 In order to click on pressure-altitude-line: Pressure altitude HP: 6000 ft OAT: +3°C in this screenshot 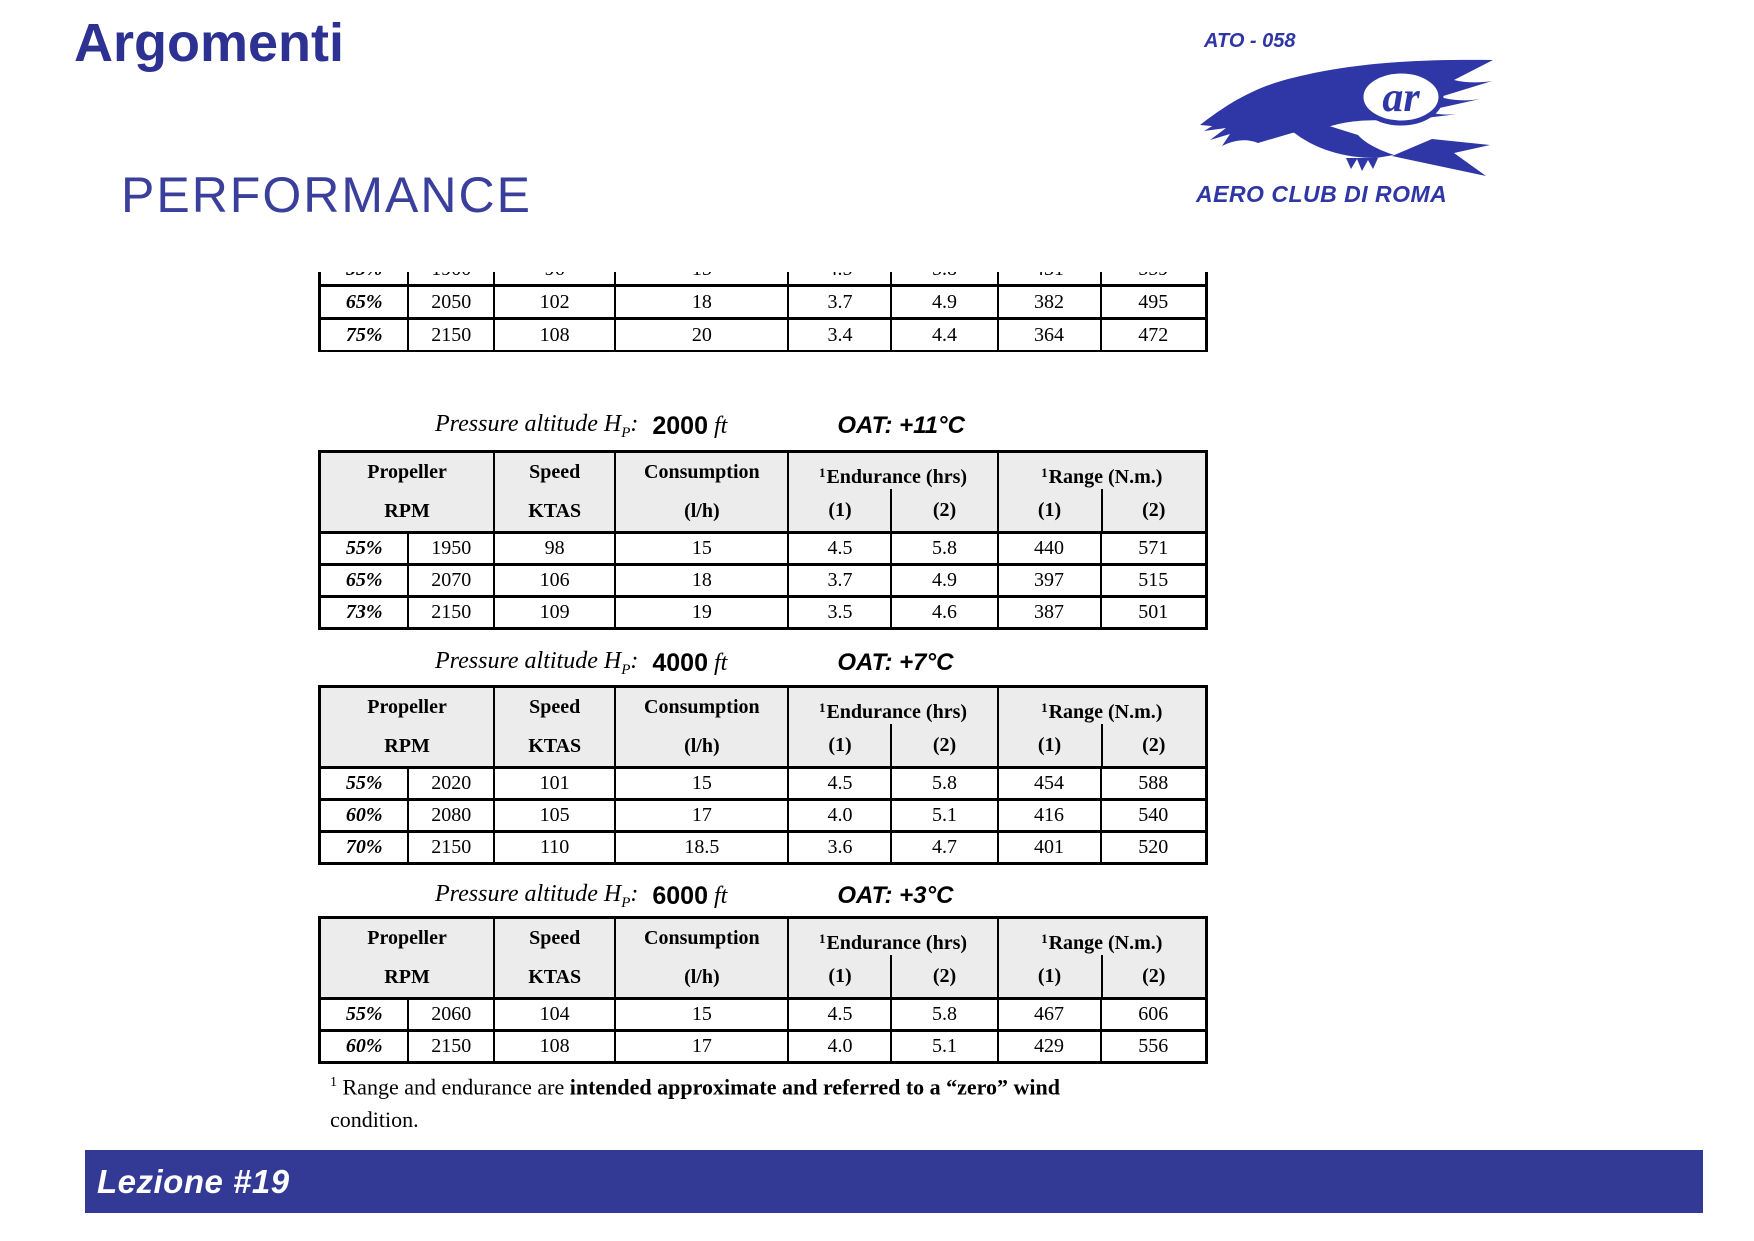, I will do `click(763, 896)`.